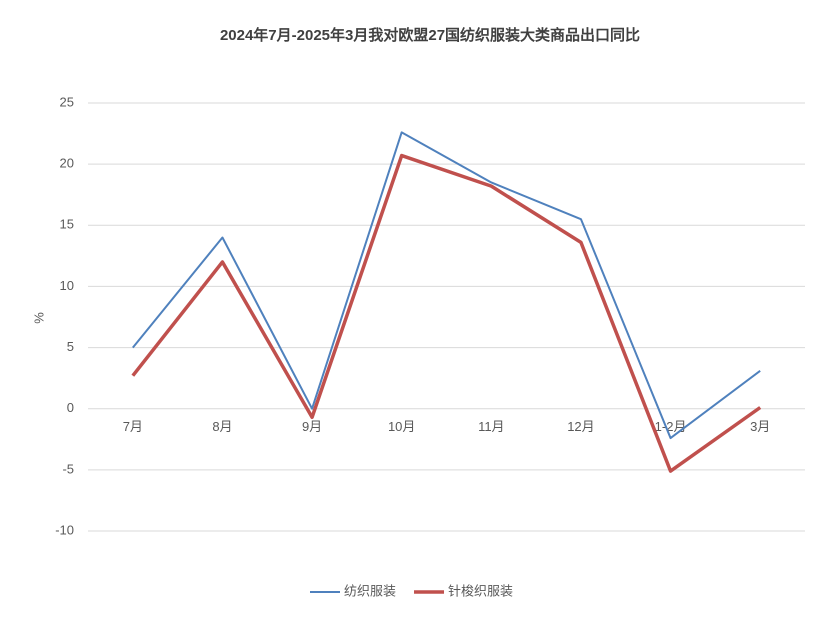 Image resolution: width=830 pixels, height=641 pixels. I want to click on y-tick-label: -10, so click(64, 529).